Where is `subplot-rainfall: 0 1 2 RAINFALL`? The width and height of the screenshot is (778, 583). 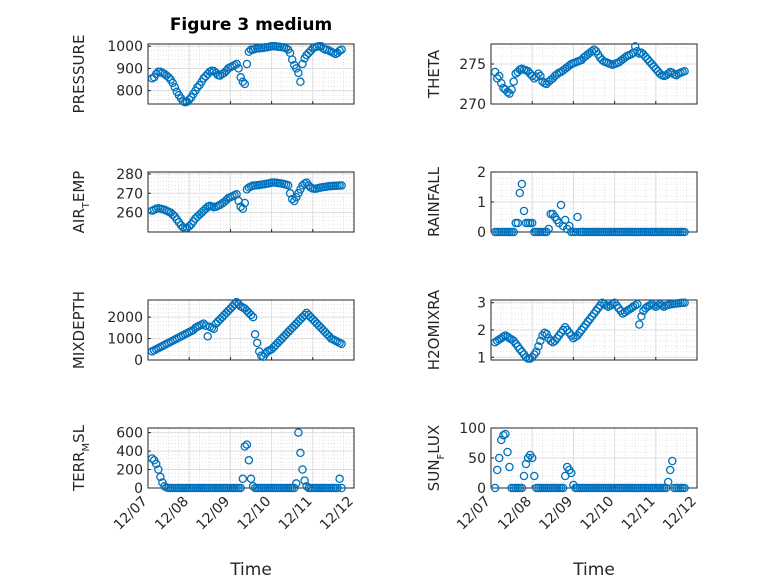
subplot-rainfall: 0 1 2 RAINFALL is located at coordinates (561, 203).